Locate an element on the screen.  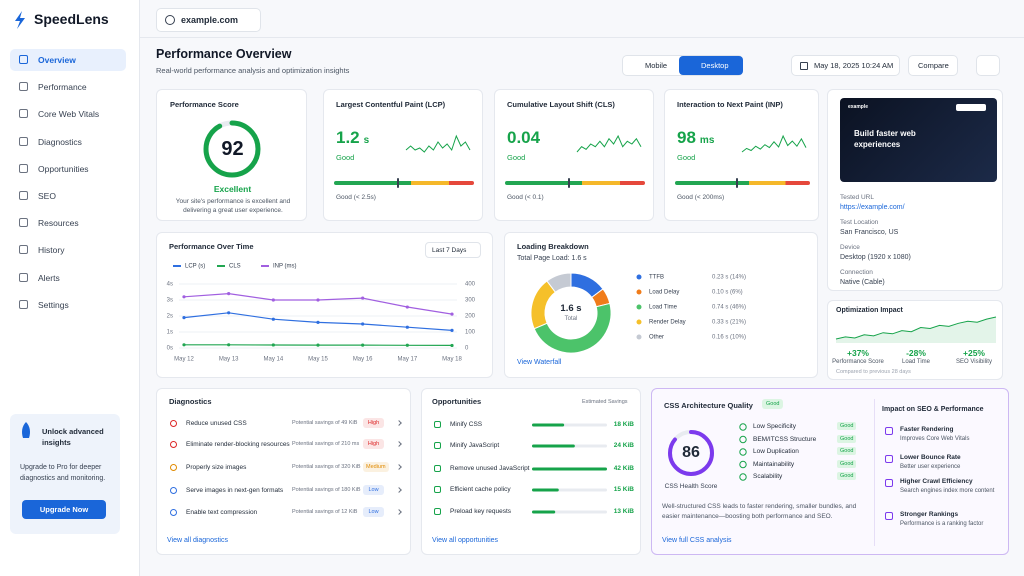
site-url: example.com is located at coordinates (210, 20).